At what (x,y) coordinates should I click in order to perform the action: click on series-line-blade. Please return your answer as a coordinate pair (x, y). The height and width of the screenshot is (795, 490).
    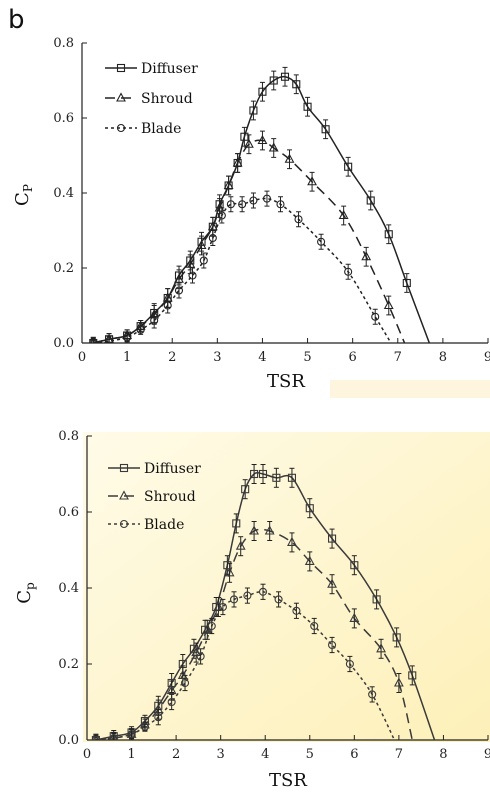
    Looking at the image, I should click on (245, 665).